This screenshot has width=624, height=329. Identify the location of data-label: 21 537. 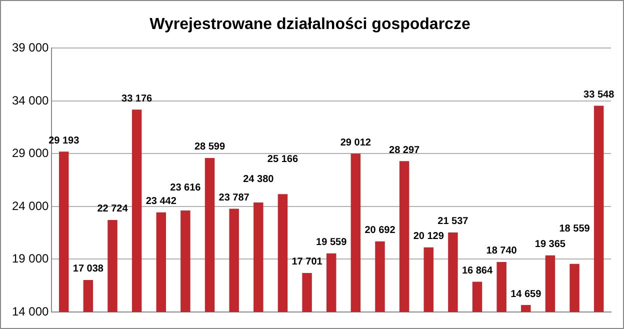
(453, 222).